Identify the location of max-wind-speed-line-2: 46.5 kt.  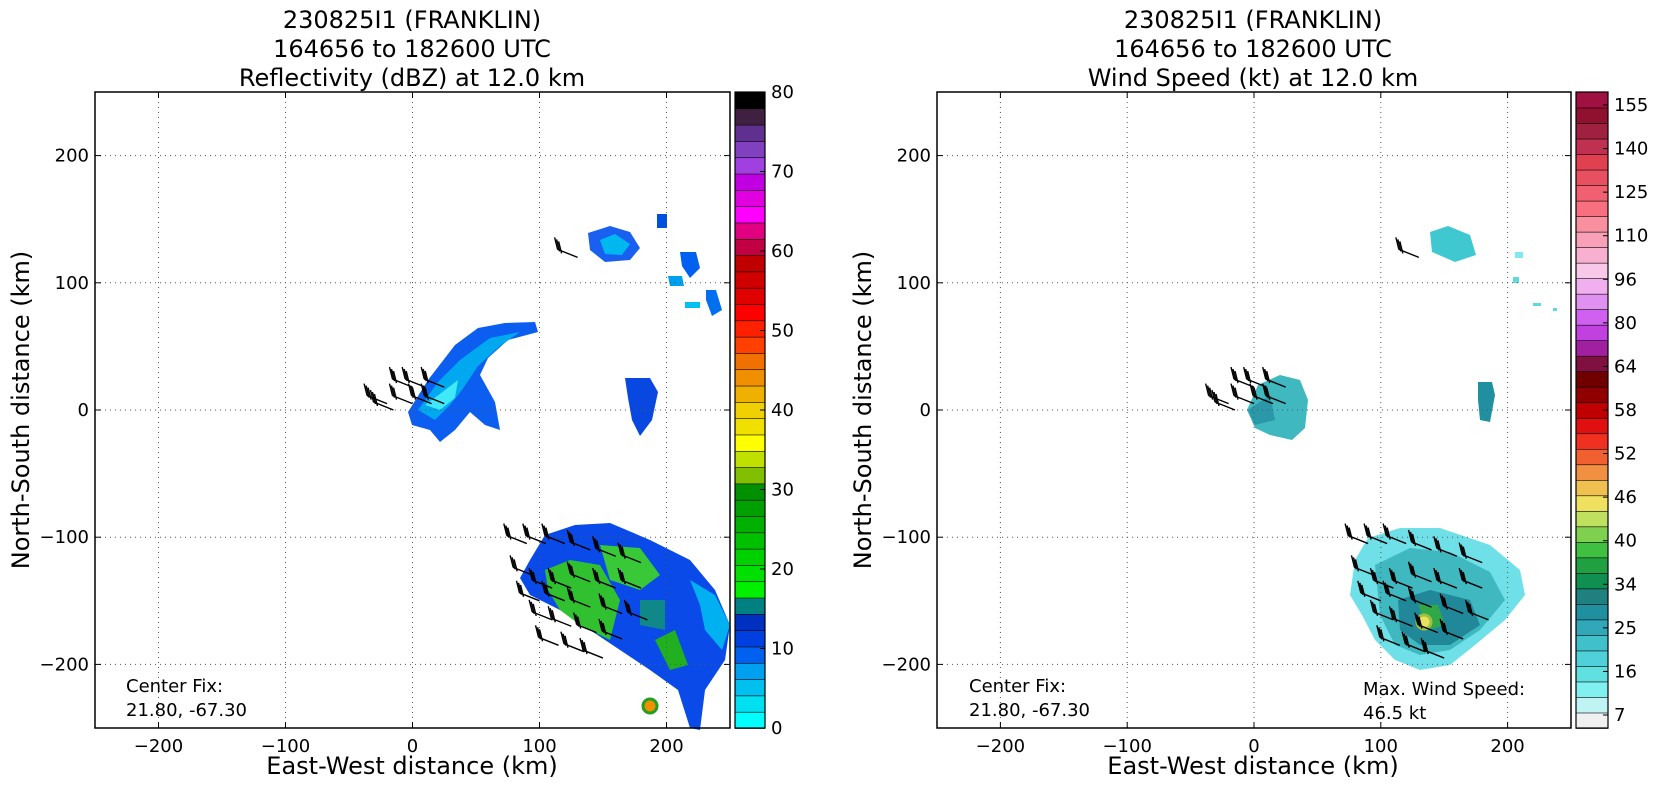
(1394, 713).